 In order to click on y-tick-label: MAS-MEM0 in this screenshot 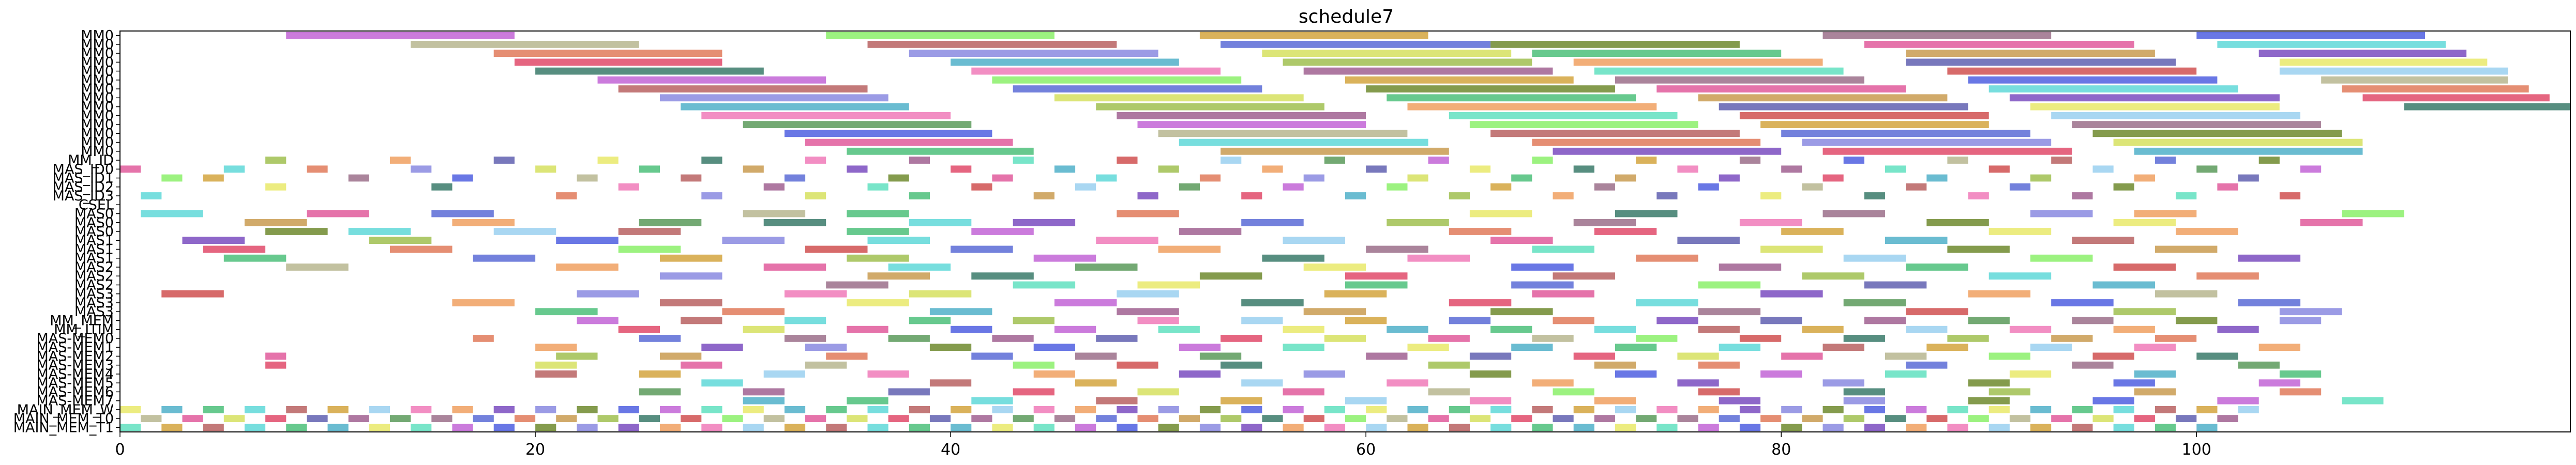, I will do `click(75, 339)`.